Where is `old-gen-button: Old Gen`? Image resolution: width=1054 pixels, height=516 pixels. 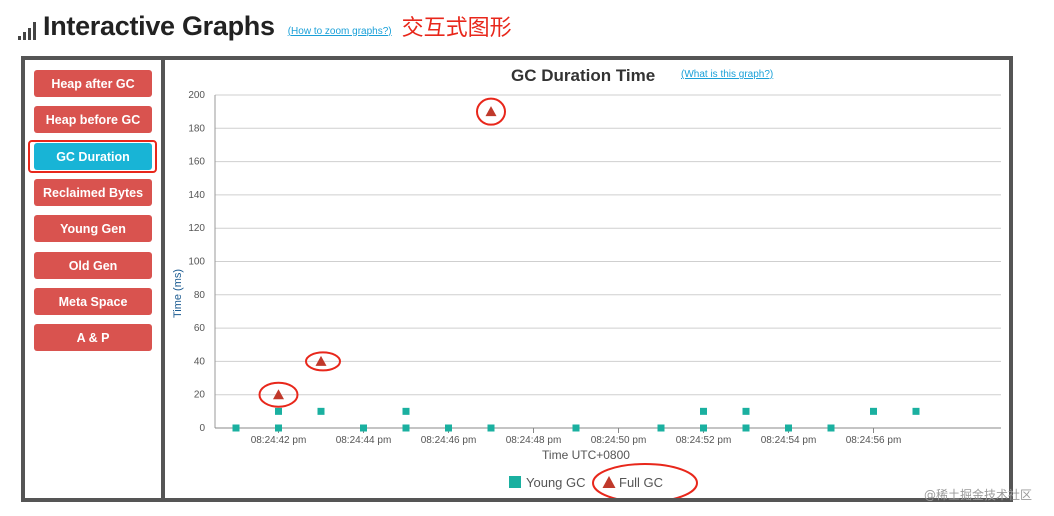
old-gen-button: Old Gen is located at coordinates (93, 265).